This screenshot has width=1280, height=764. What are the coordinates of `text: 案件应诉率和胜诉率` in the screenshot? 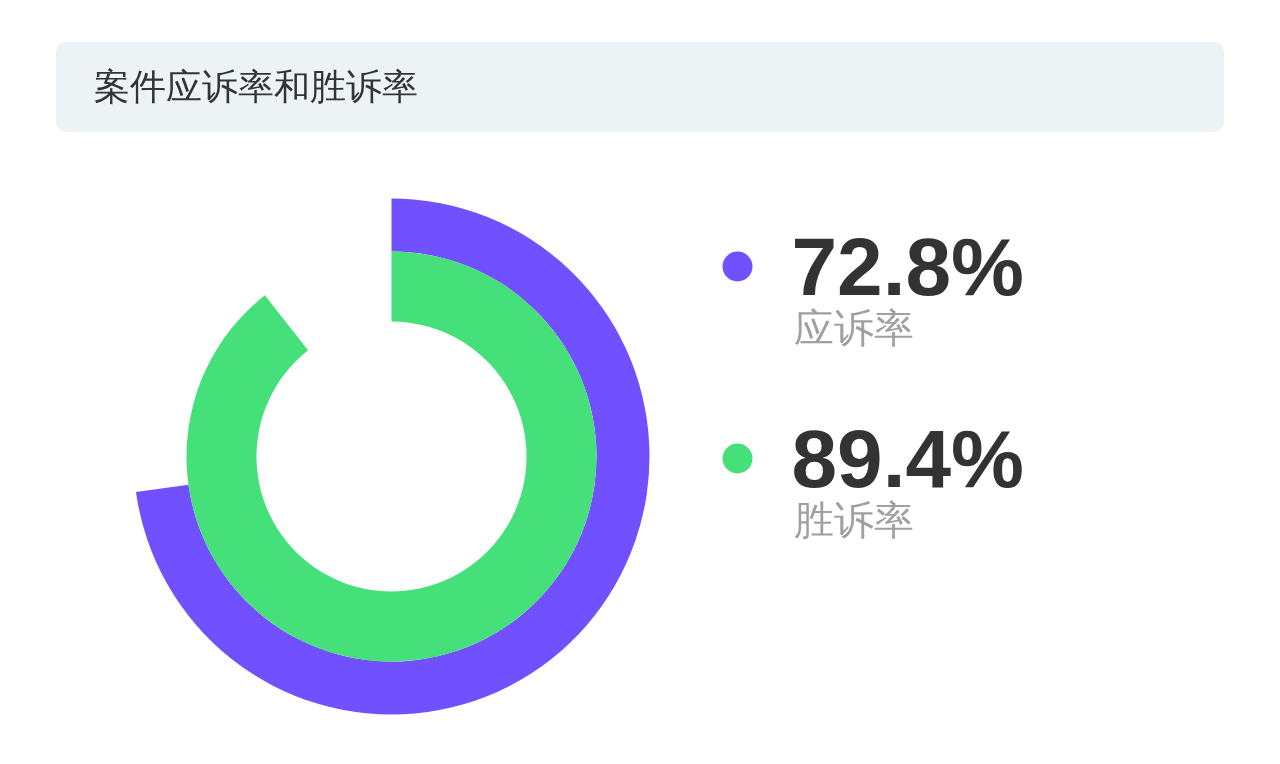 It's located at (256, 87).